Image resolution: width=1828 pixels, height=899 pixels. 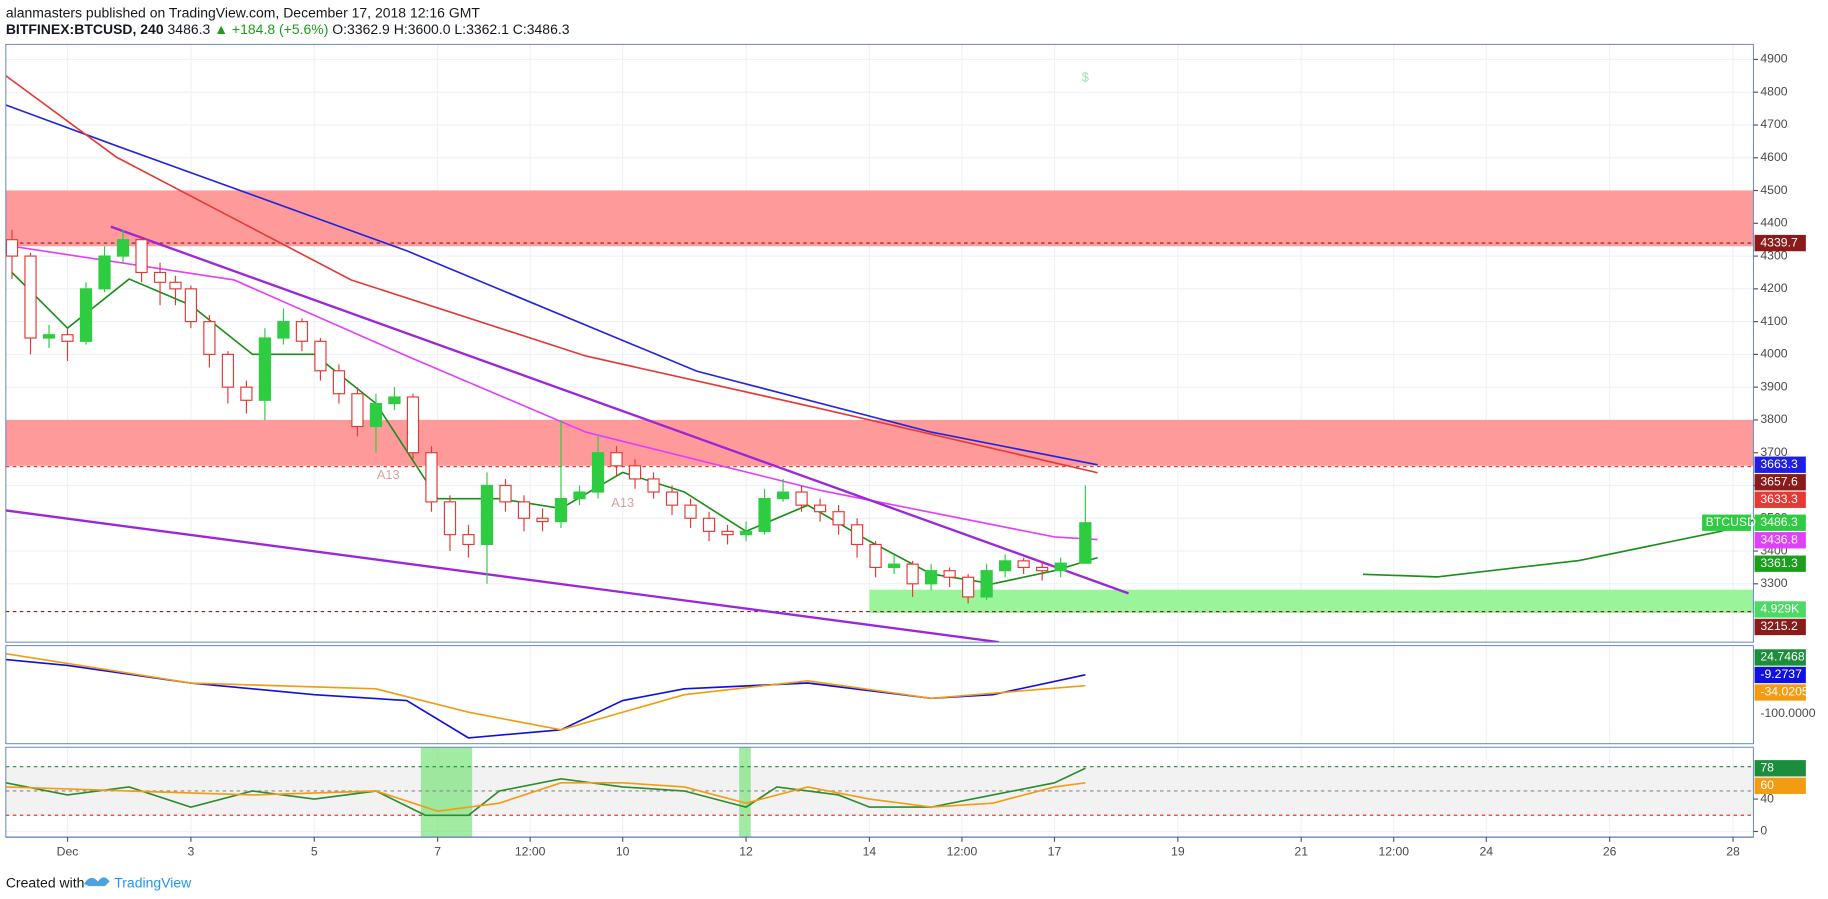 I want to click on y-tick-label: 4900, so click(x=1773, y=59).